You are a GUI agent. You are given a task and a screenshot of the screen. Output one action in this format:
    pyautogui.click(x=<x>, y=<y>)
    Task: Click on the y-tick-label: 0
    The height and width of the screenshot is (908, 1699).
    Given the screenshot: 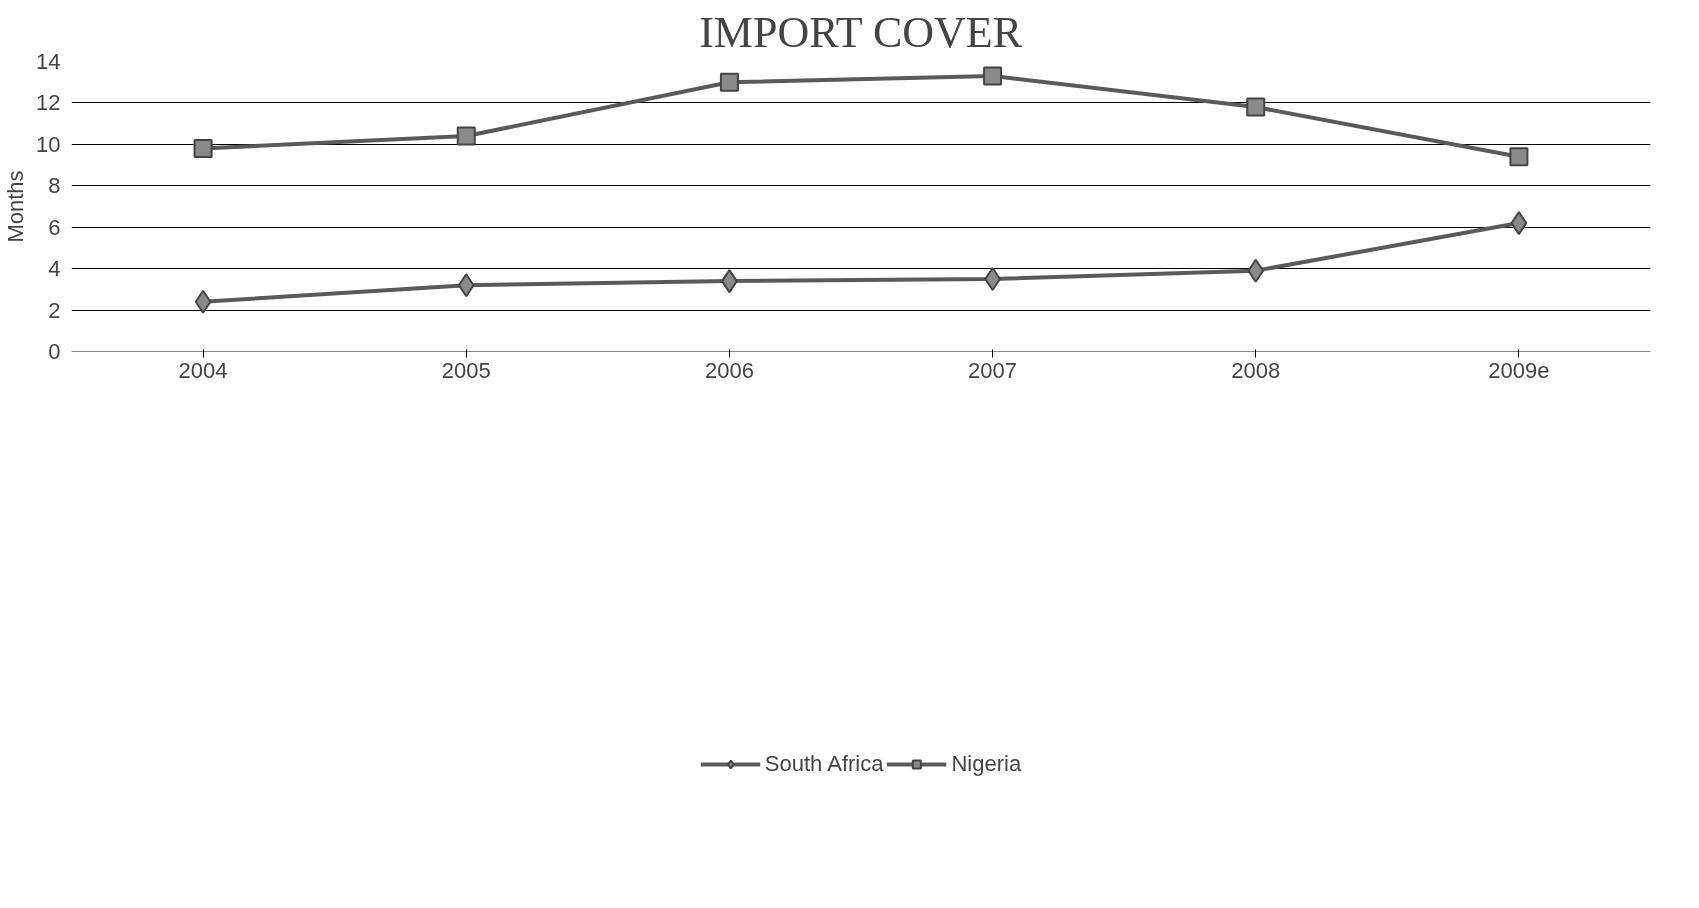 What is the action you would take?
    pyautogui.click(x=54, y=351)
    